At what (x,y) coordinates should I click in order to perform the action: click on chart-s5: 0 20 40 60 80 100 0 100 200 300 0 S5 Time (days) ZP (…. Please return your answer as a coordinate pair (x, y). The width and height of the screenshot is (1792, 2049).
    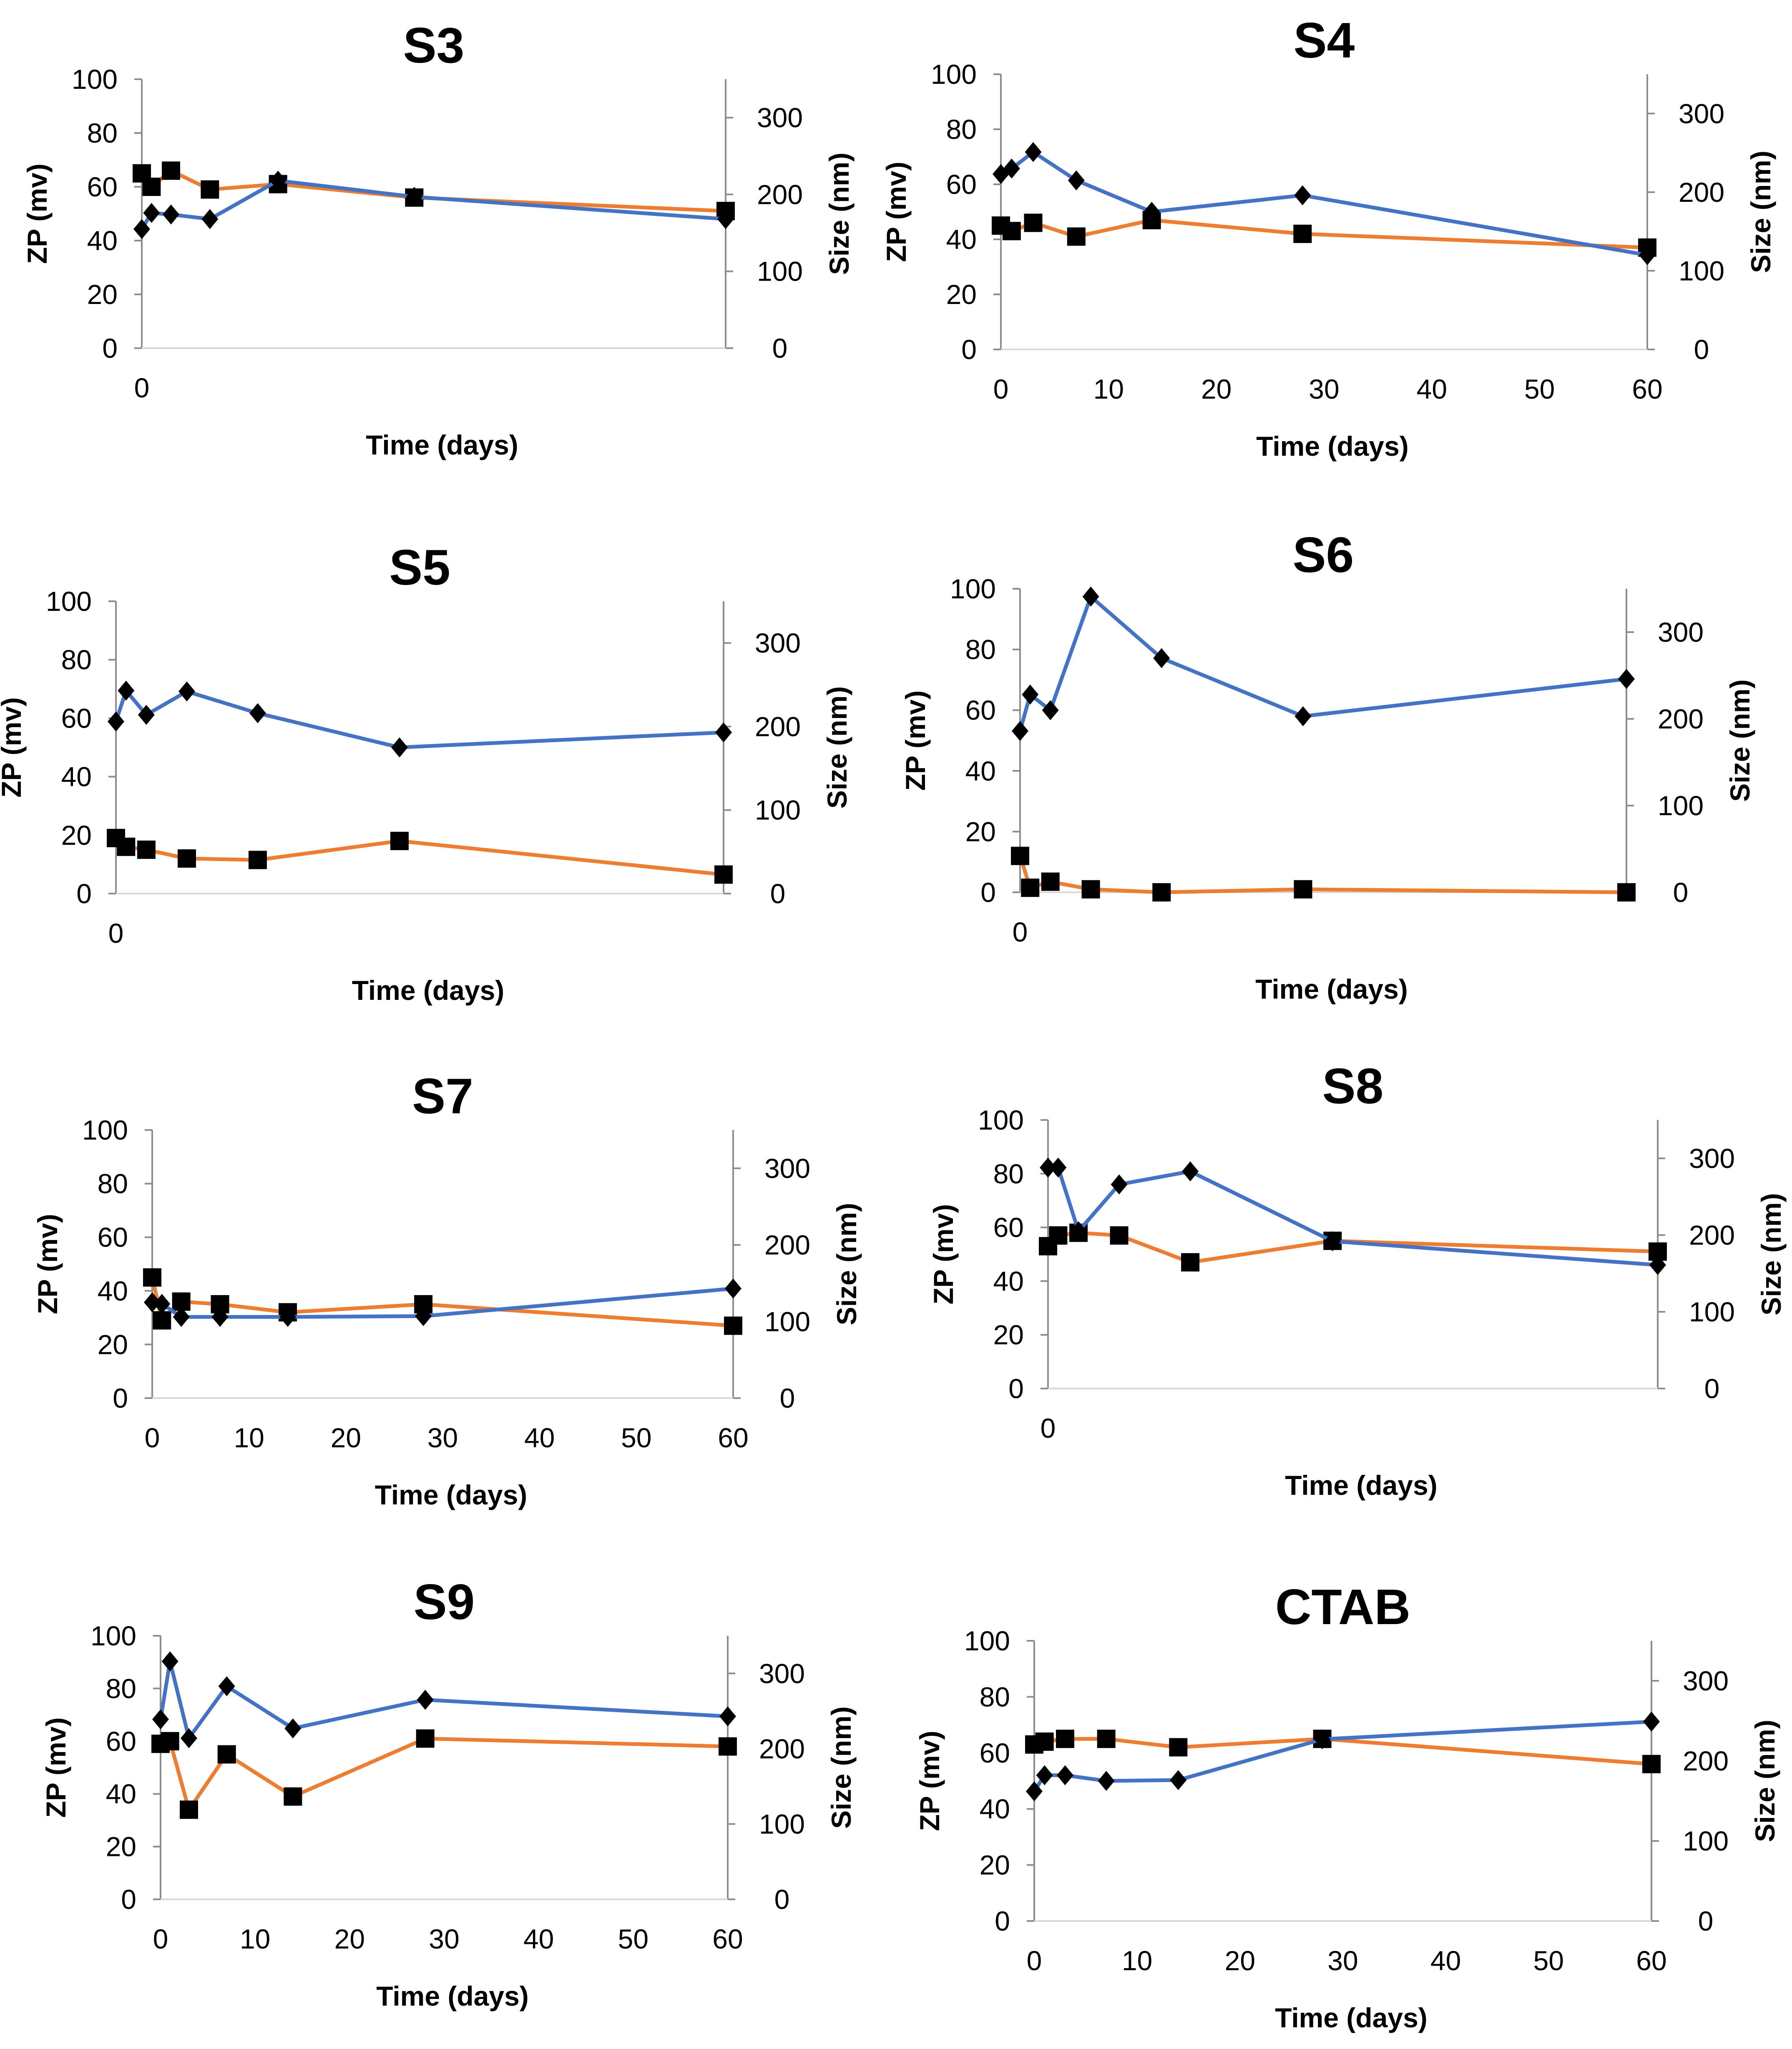
    Looking at the image, I should click on (426, 773).